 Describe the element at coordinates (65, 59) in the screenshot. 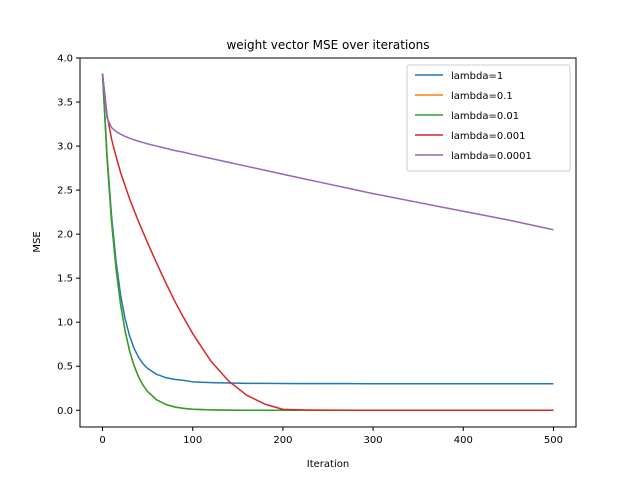

I see `y-tick-label: 4.0` at that location.